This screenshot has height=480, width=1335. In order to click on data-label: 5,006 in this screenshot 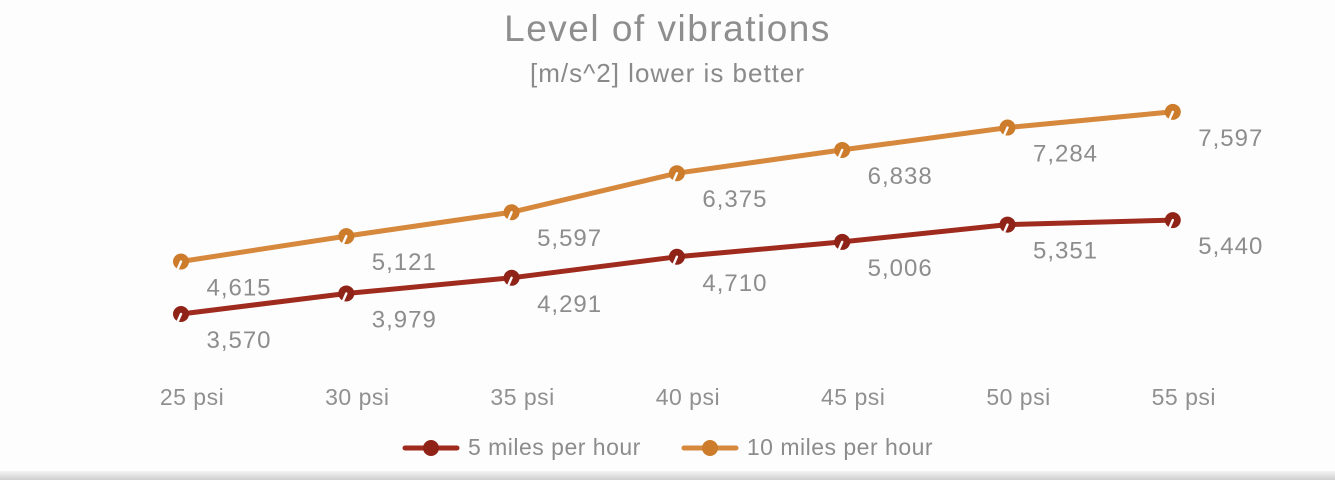, I will do `click(900, 268)`.